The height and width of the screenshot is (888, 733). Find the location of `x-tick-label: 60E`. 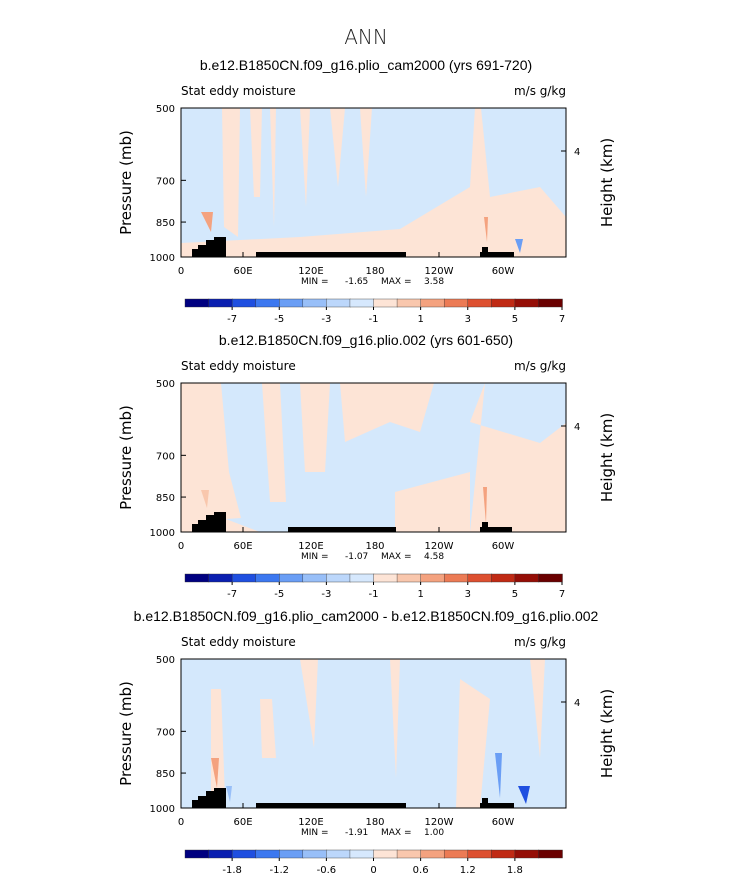

x-tick-label: 60E is located at coordinates (242, 822).